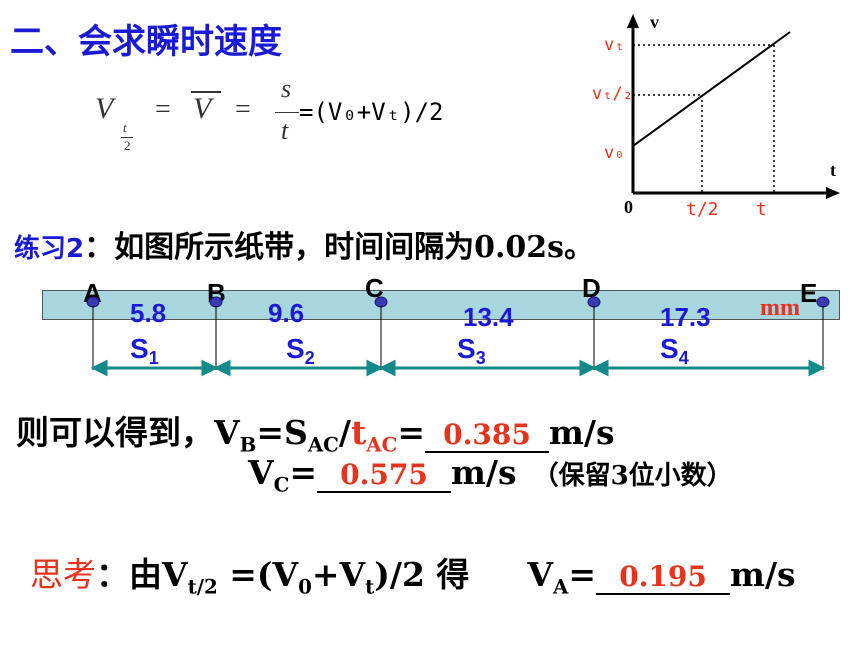 Image resolution: width=860 pixels, height=645 pixels. What do you see at coordinates (486, 435) in the screenshot?
I see `vb-answer: 0.385` at bounding box center [486, 435].